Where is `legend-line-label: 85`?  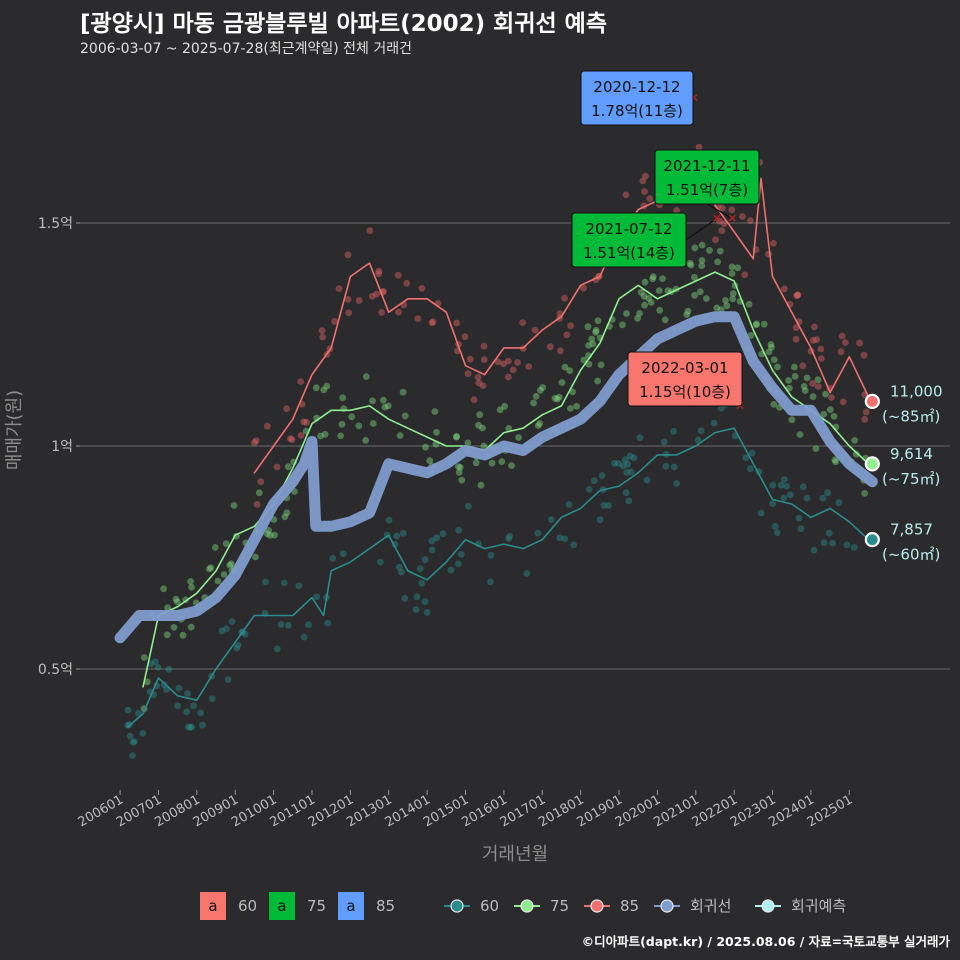 legend-line-label: 85 is located at coordinates (629, 906).